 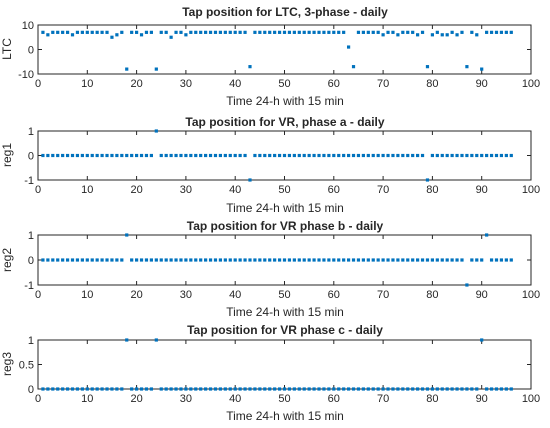 I want to click on reg3-xtick-label: 60, so click(x=334, y=399).